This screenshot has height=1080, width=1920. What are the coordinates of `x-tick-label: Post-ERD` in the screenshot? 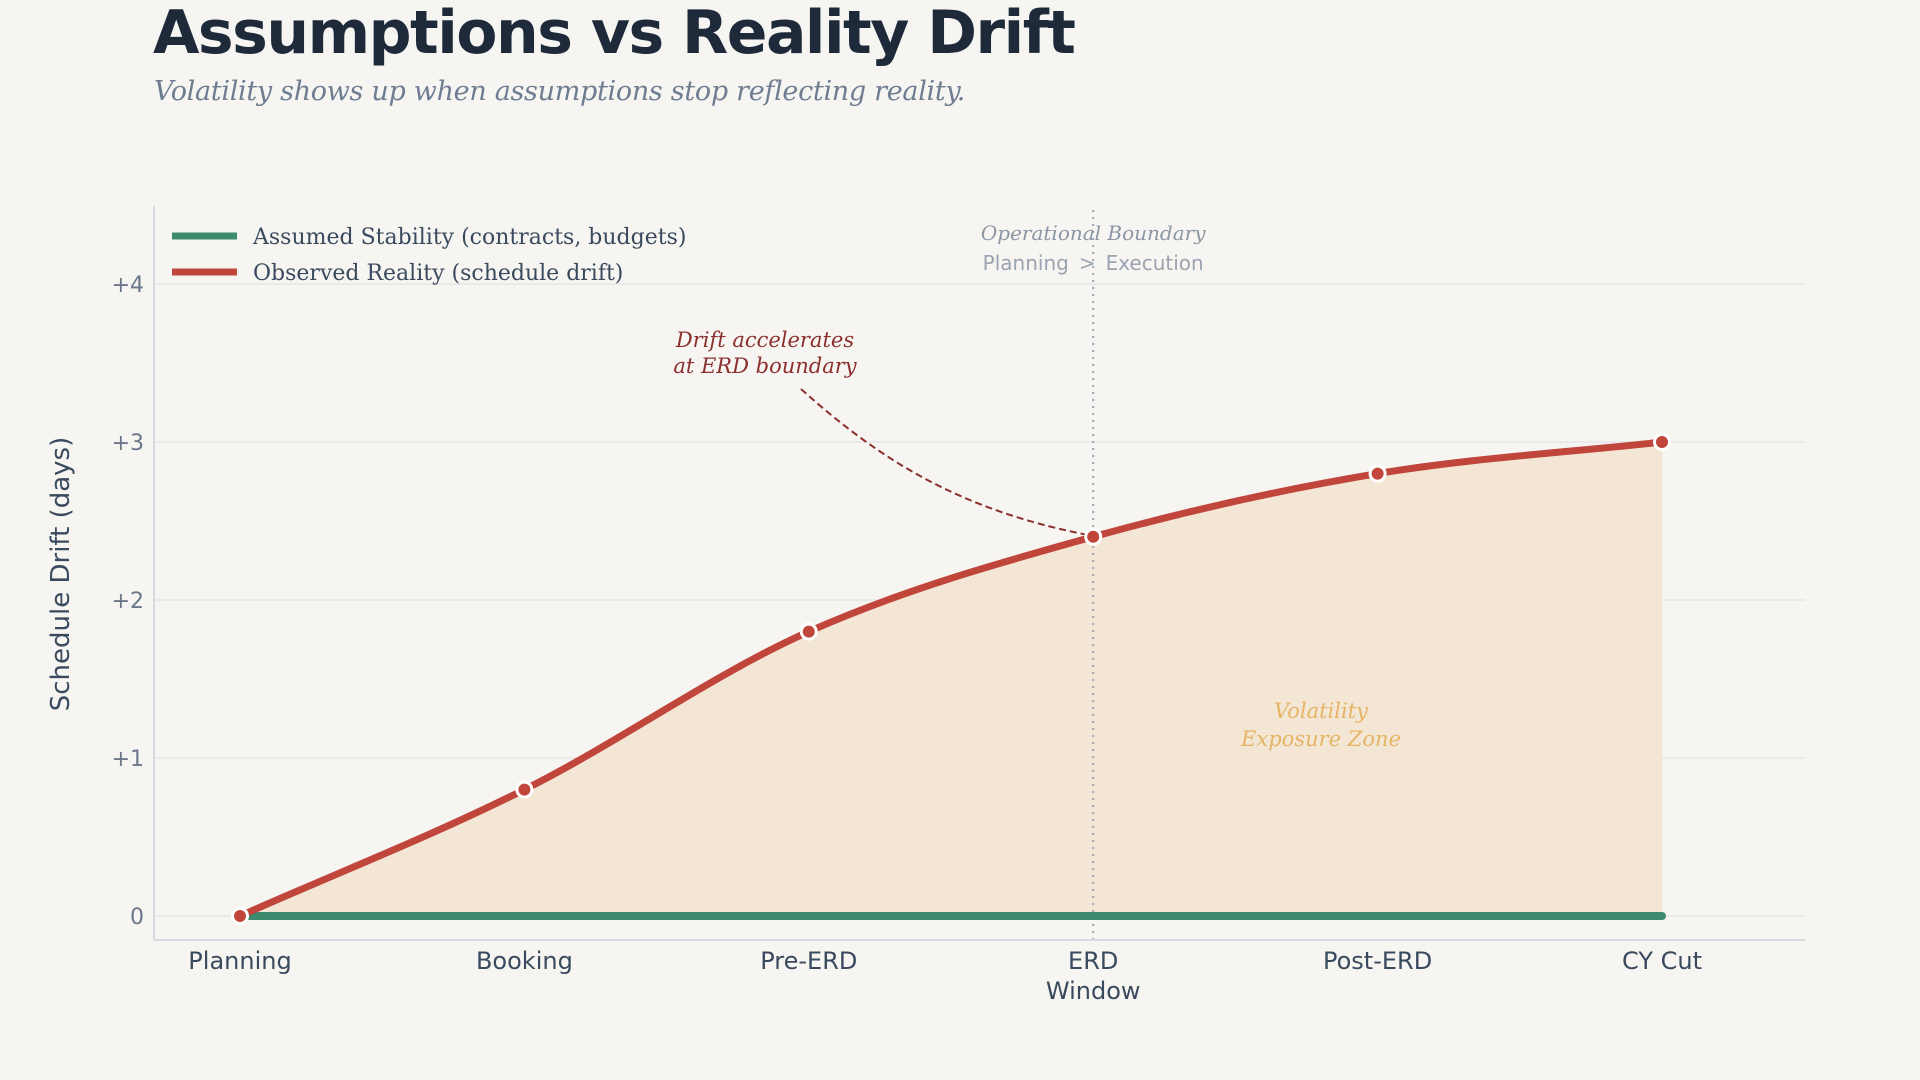 It's located at (1377, 961).